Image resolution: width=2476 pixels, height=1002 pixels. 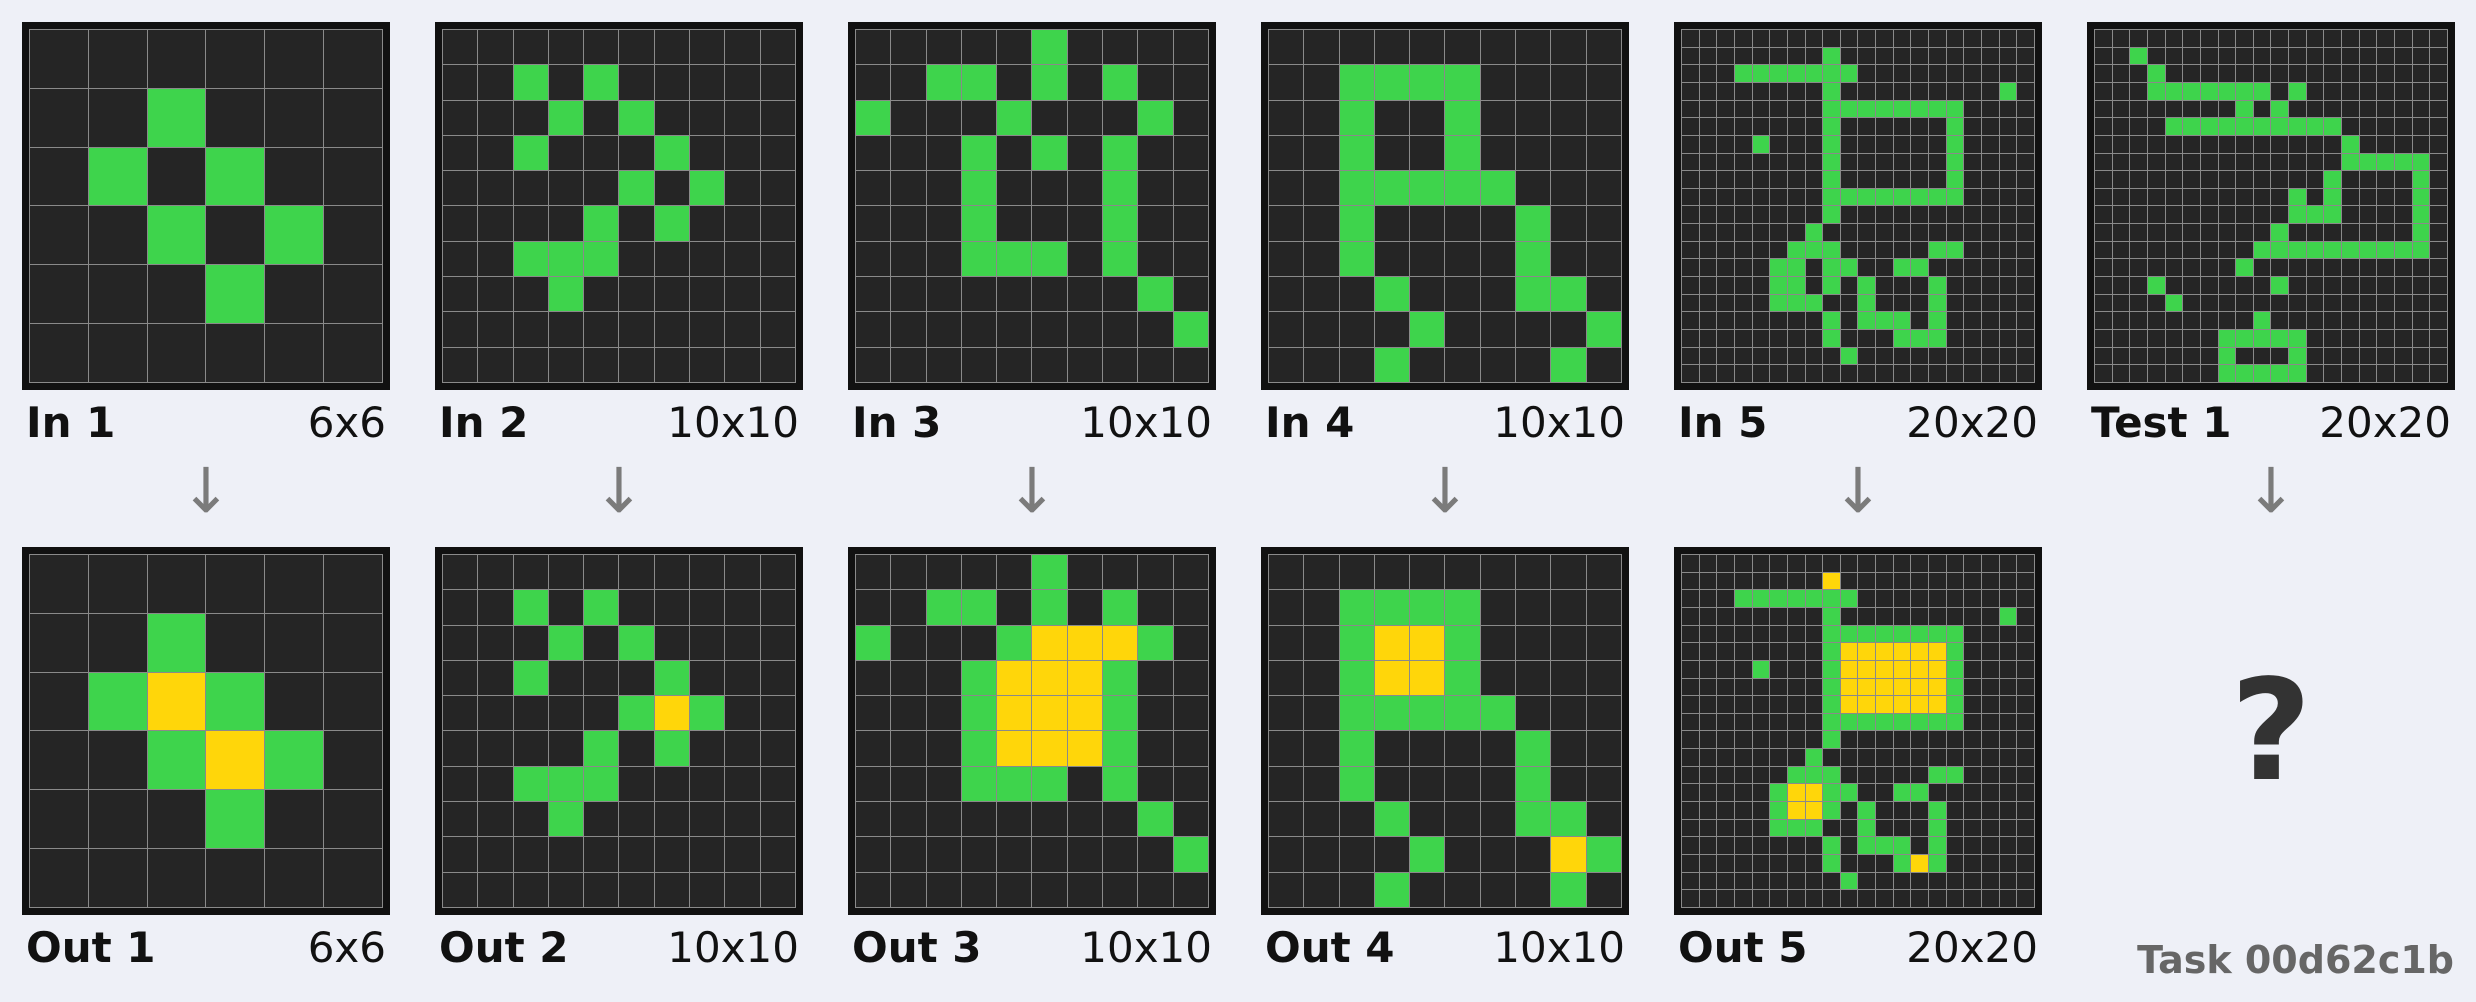 I want to click on panel-size: 10x10, so click(x=1559, y=422).